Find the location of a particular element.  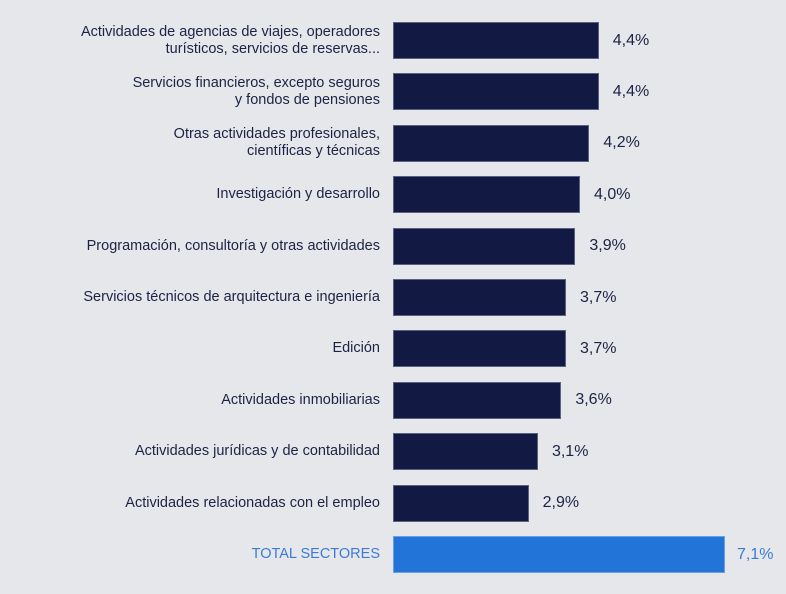

value-label: 3,1% is located at coordinates (570, 451).